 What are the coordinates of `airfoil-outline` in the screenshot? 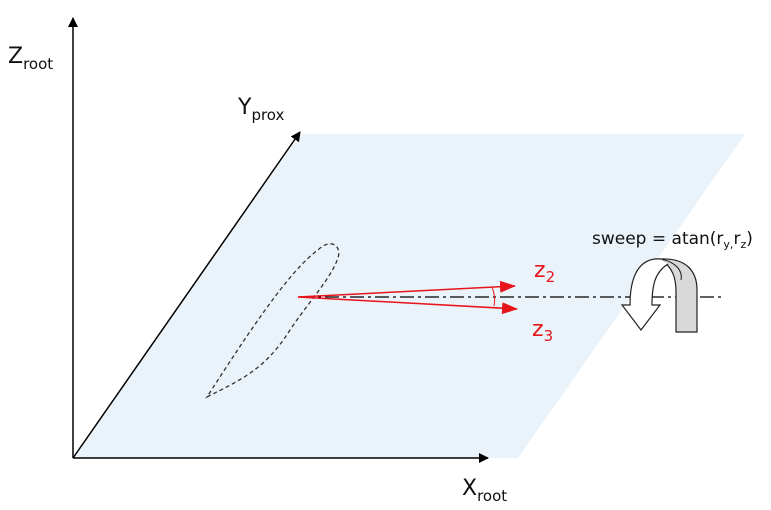 It's located at (272, 321).